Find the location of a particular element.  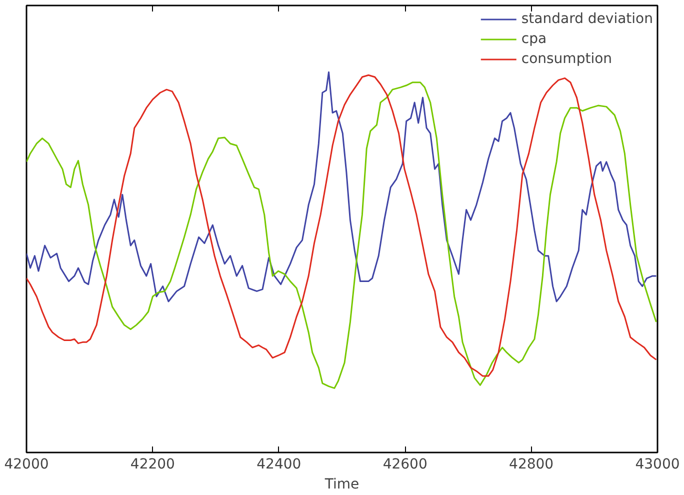

x-tick-label: 42000 is located at coordinates (26, 464).